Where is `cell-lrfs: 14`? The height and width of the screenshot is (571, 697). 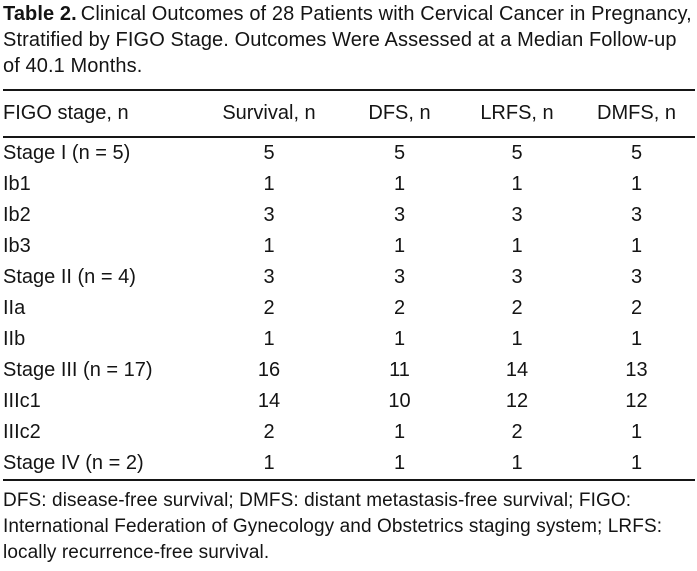 cell-lrfs: 14 is located at coordinates (517, 370).